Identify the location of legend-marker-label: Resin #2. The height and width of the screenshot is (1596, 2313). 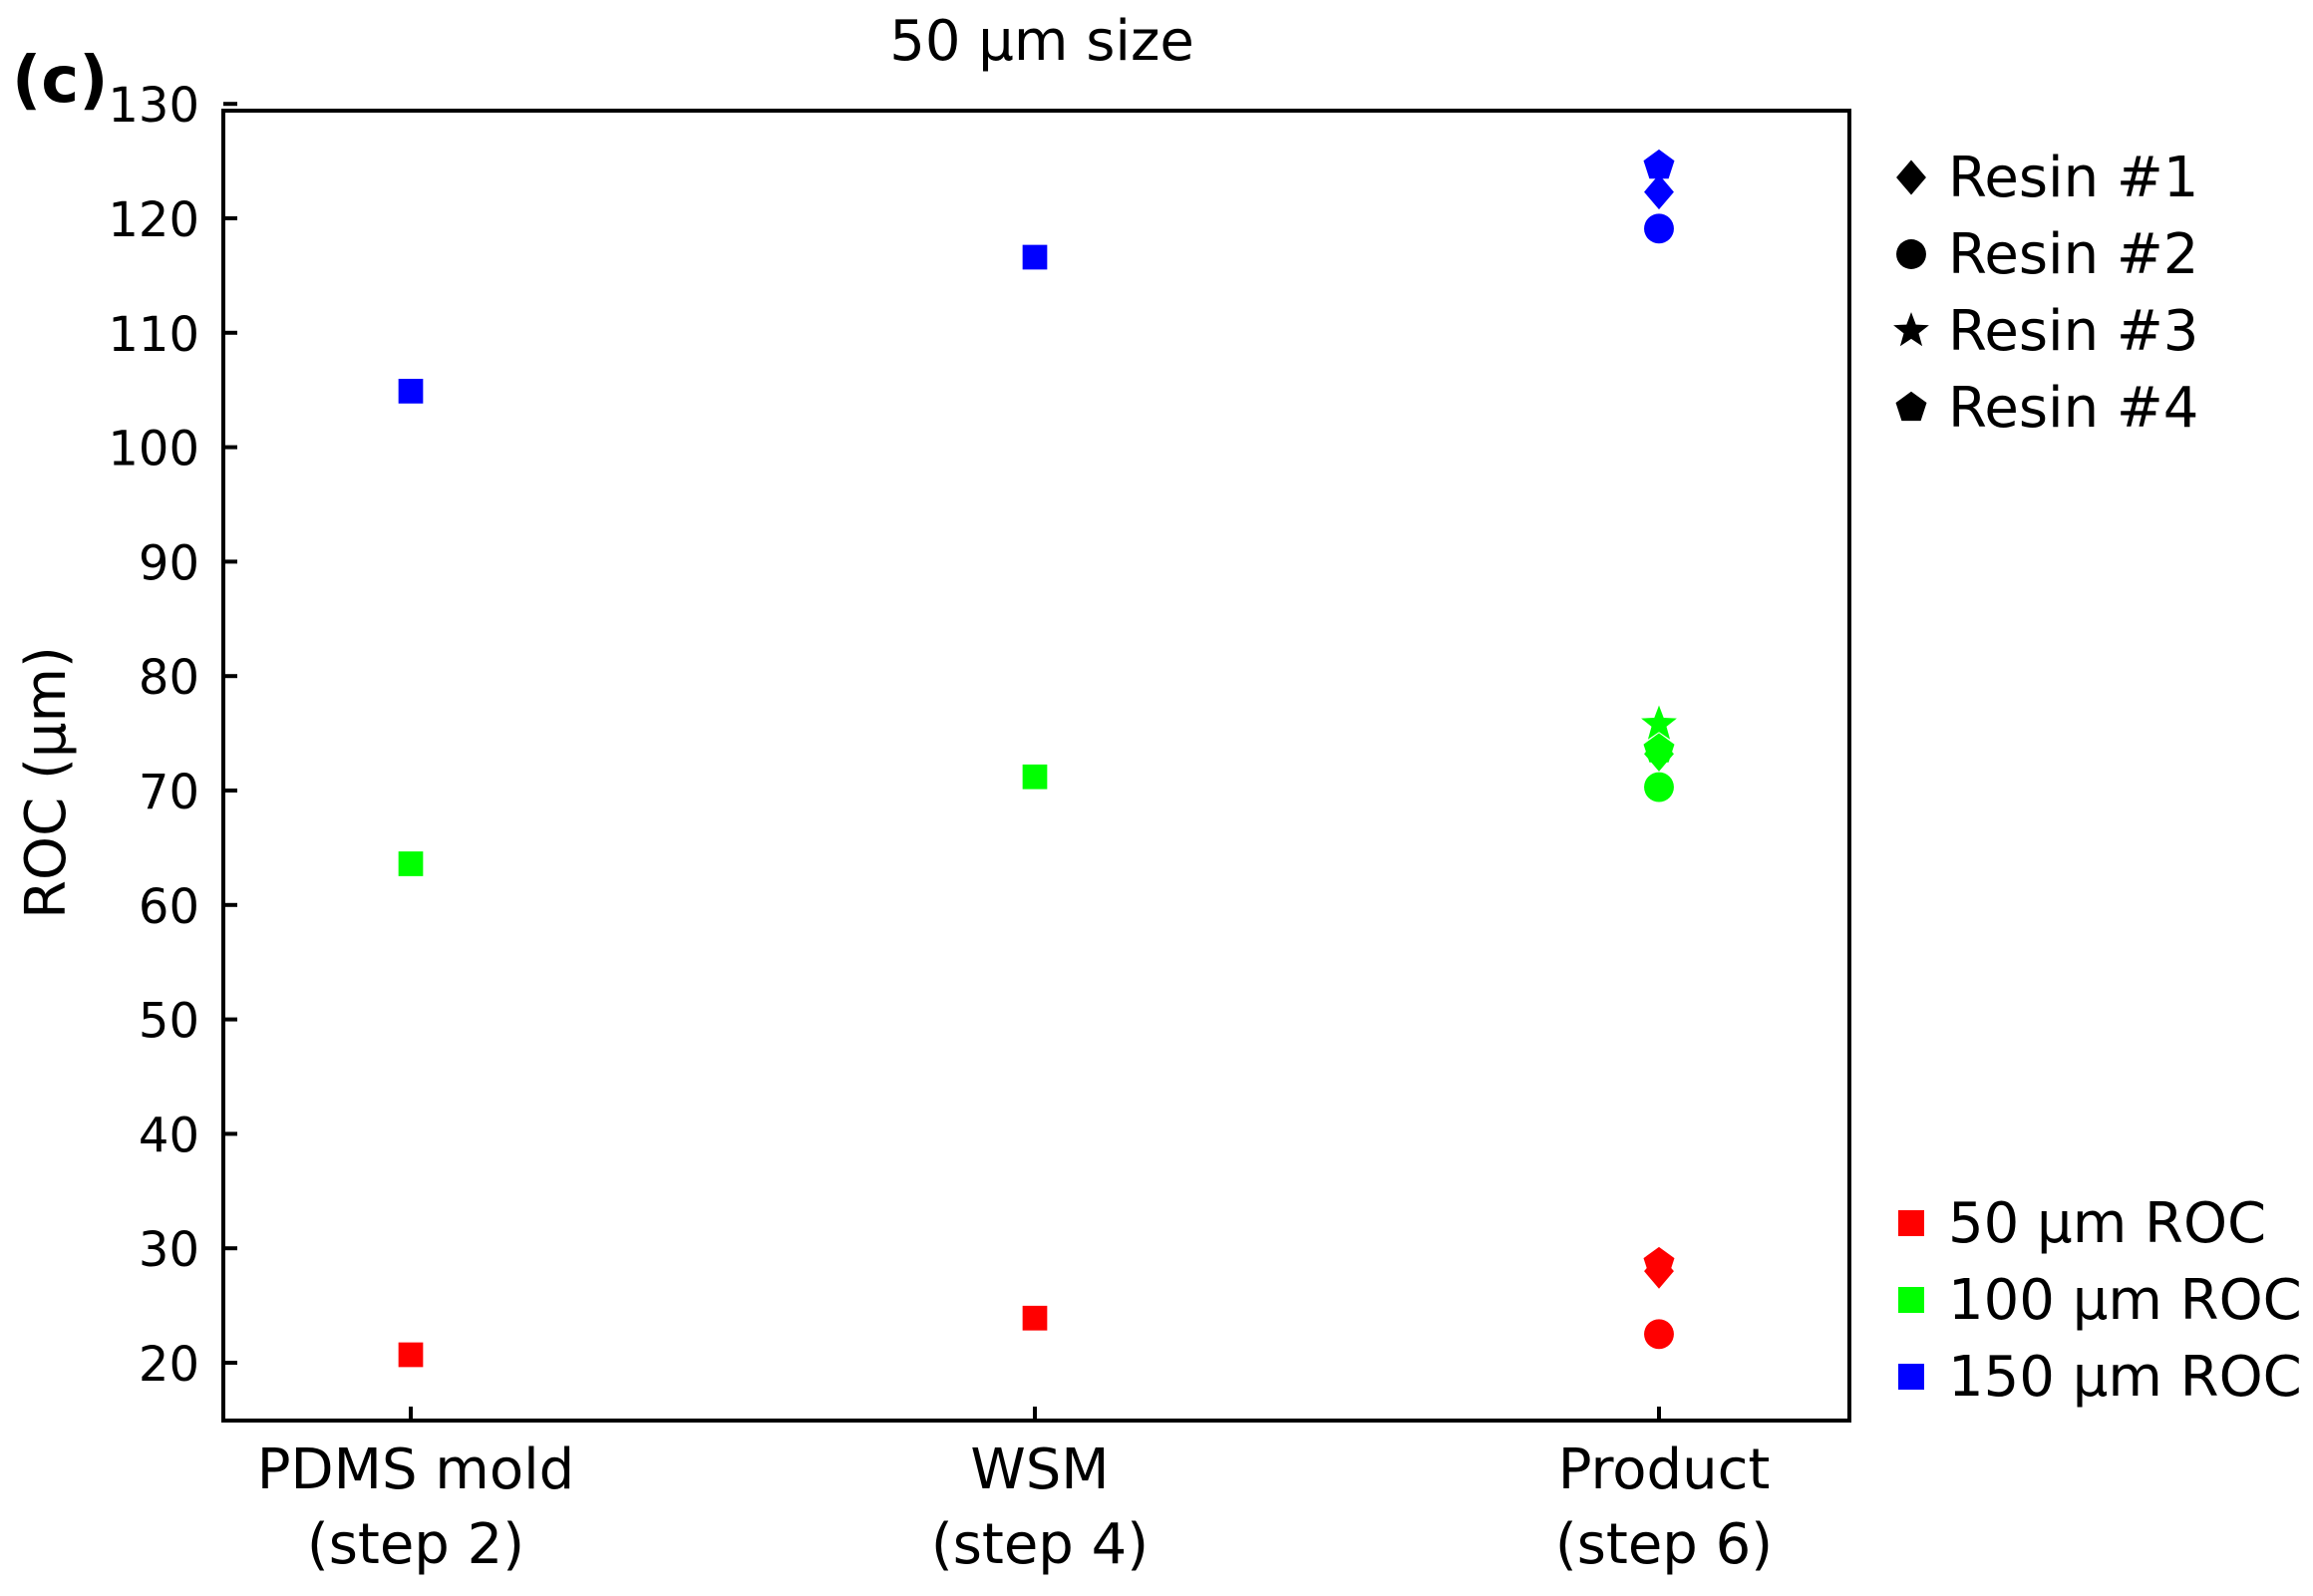
(2073, 254).